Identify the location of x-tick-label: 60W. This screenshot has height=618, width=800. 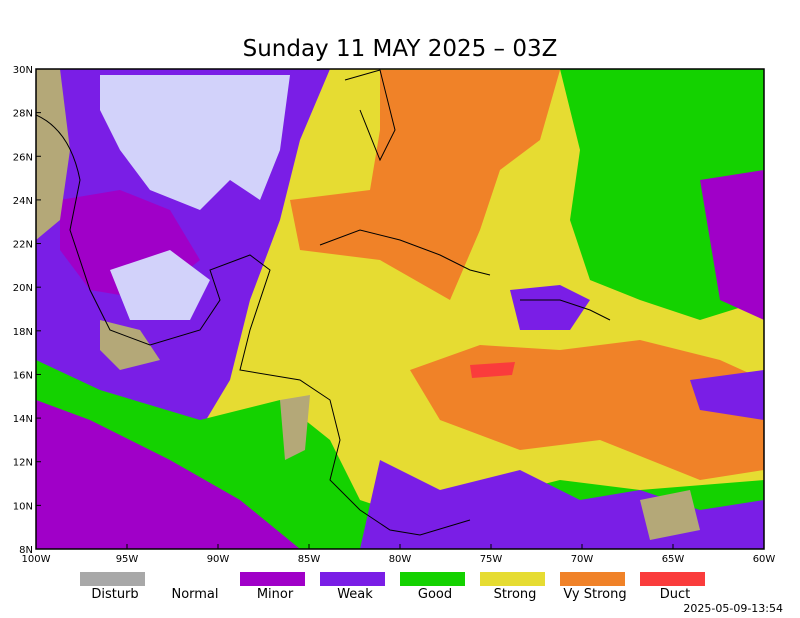
(764, 559).